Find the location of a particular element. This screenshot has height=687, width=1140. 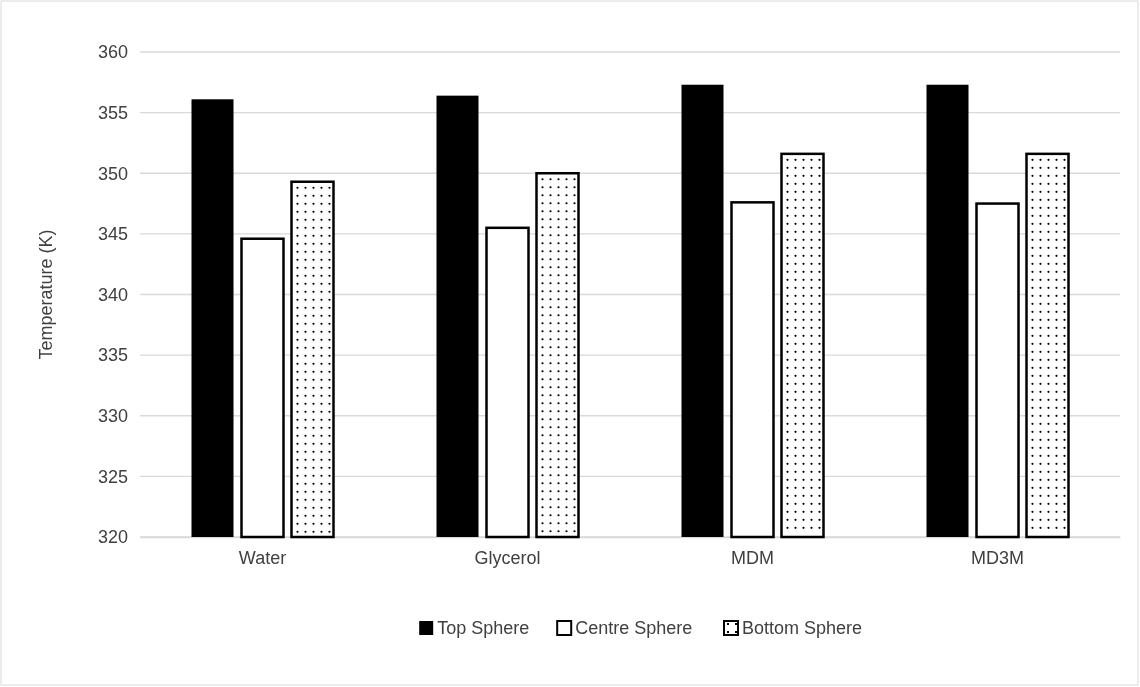

x-tick-label: Water is located at coordinates (262, 557).